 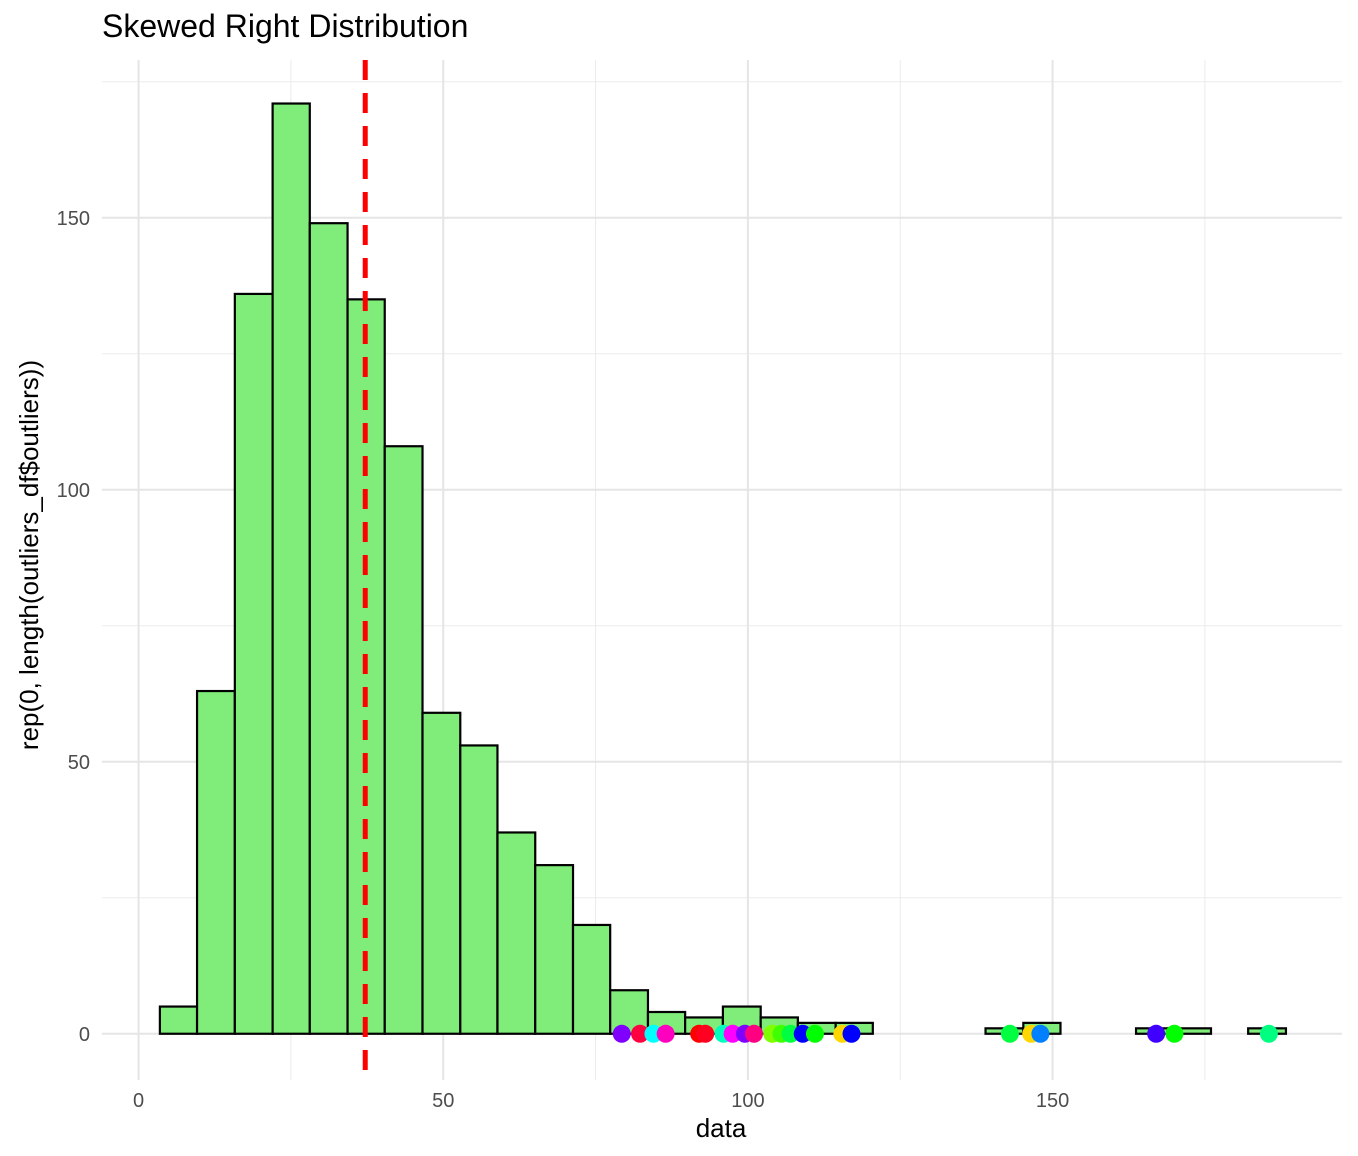 I want to click on y-axis-title: rep(0, length(outliers_df$outliers)), so click(x=29, y=555).